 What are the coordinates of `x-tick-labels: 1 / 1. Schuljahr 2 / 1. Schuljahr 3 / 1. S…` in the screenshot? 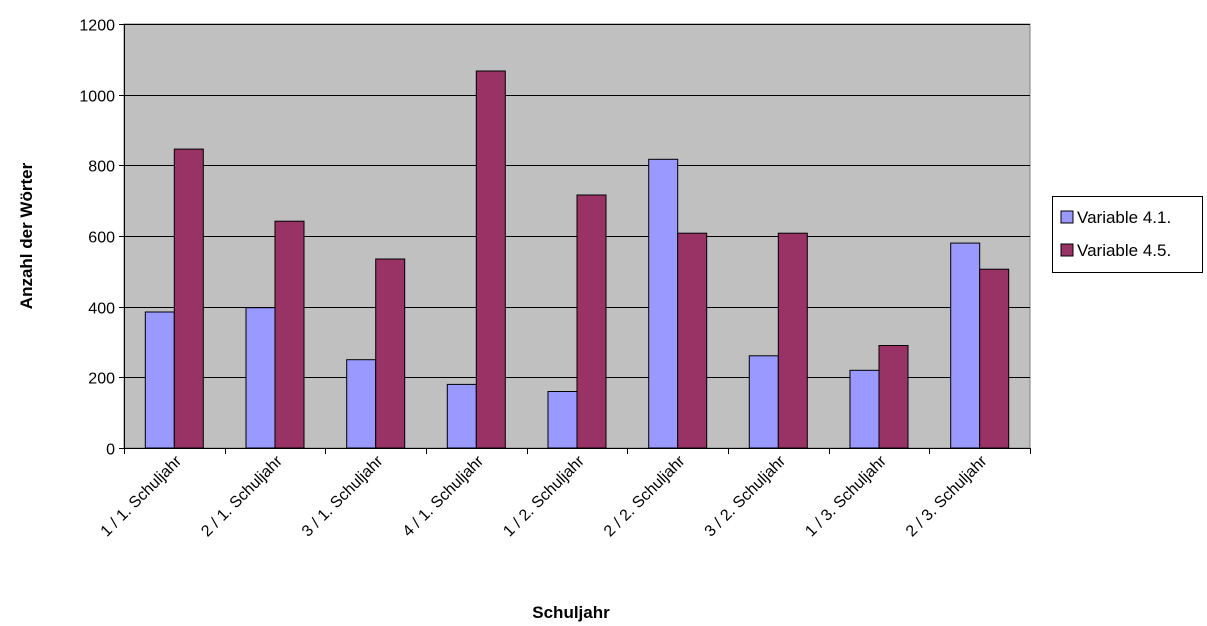 It's located at (544, 496).